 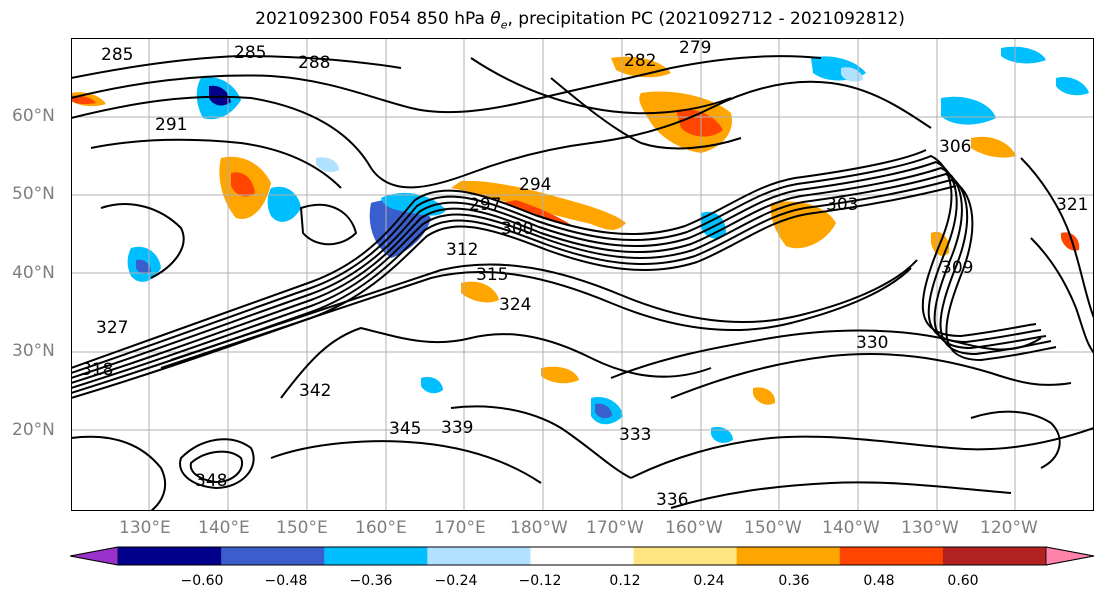 What do you see at coordinates (879, 581) in the screenshot?
I see `colorbar-tick-label: 0.48` at bounding box center [879, 581].